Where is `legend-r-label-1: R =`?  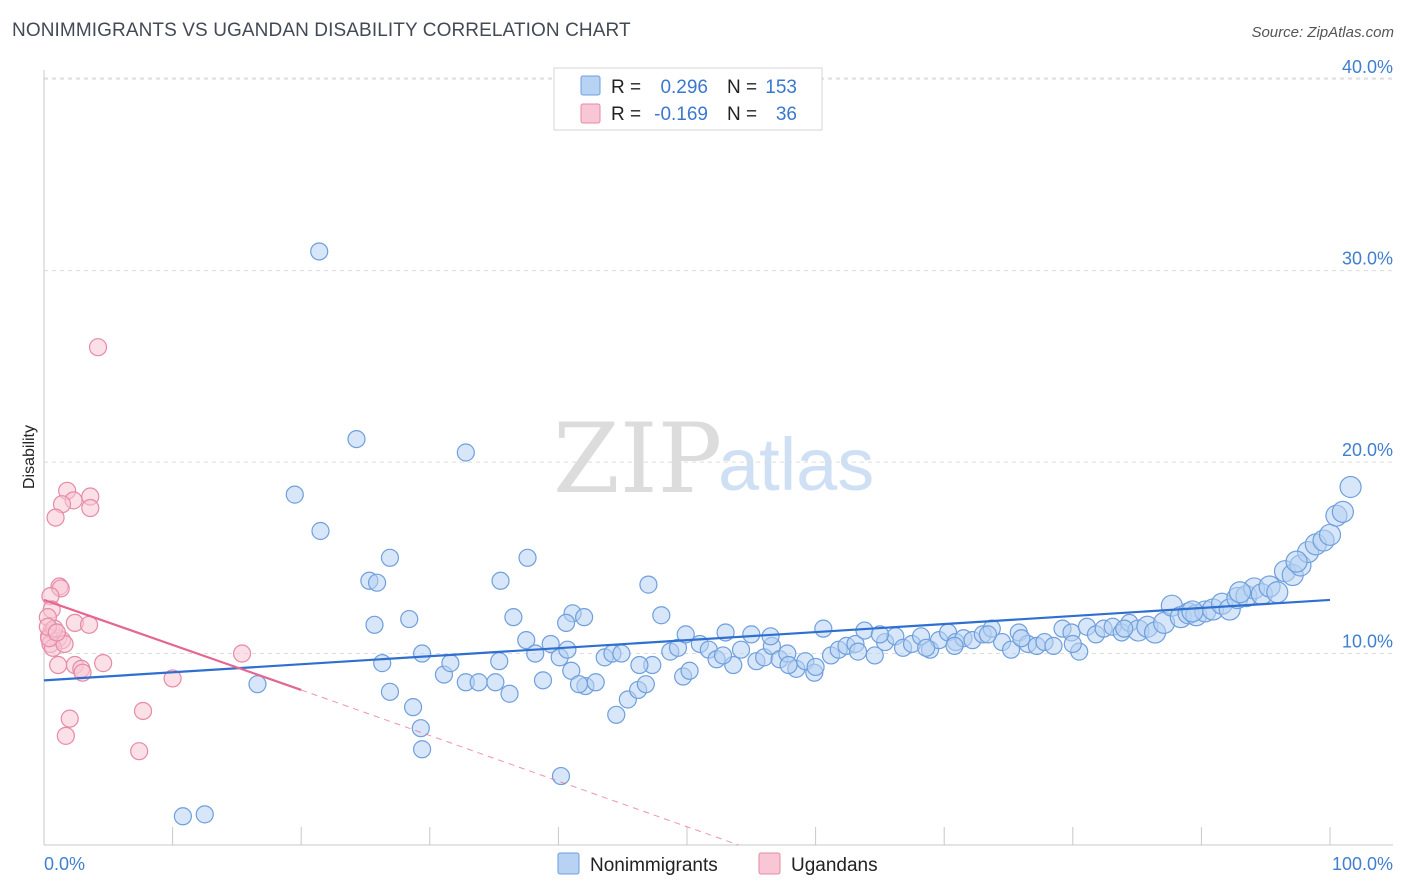
legend-r-label-1: R = is located at coordinates (626, 114).